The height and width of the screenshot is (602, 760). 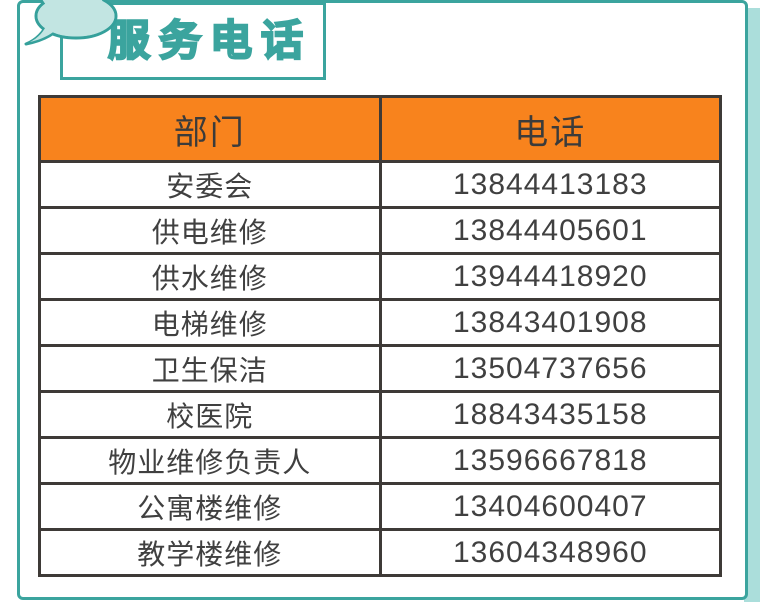 I want to click on table-row: 供水维修 13944418920, so click(x=380, y=276).